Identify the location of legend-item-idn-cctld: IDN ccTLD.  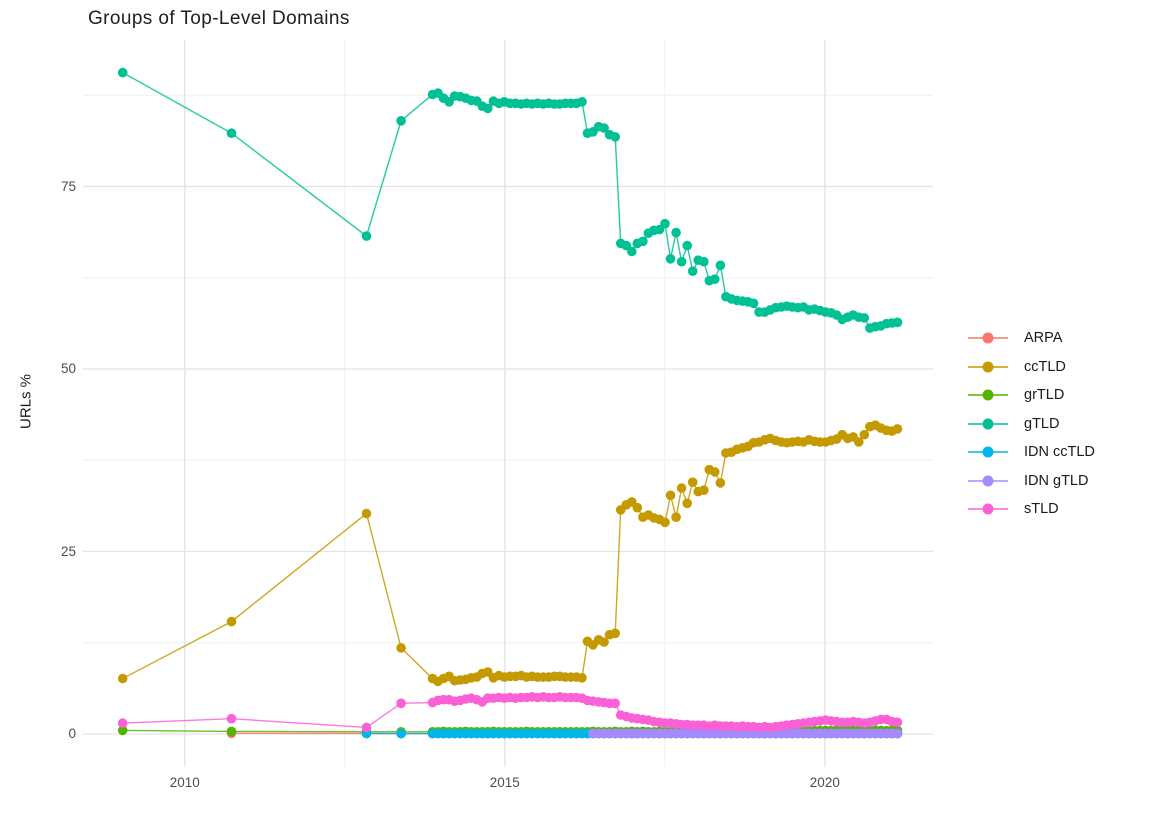
(1030, 452).